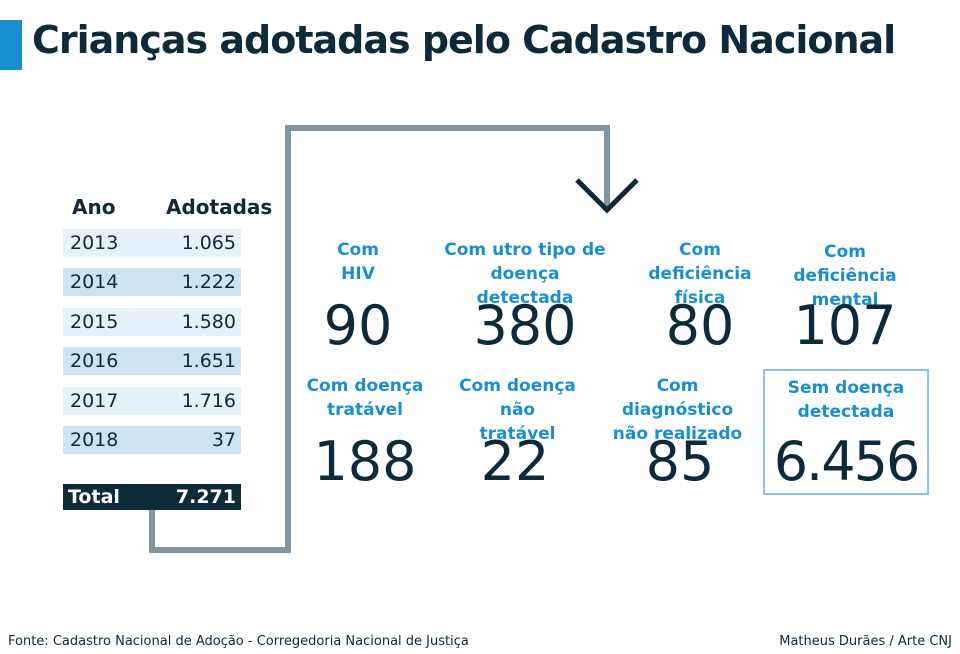  I want to click on row-value: 1.651, so click(208, 361).